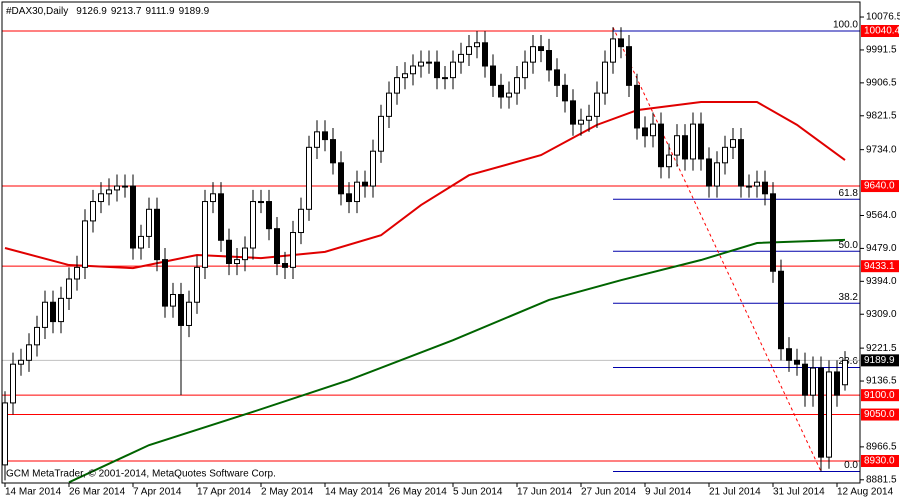 The width and height of the screenshot is (900, 500). I want to click on level-label: 9050.0, so click(879, 414).